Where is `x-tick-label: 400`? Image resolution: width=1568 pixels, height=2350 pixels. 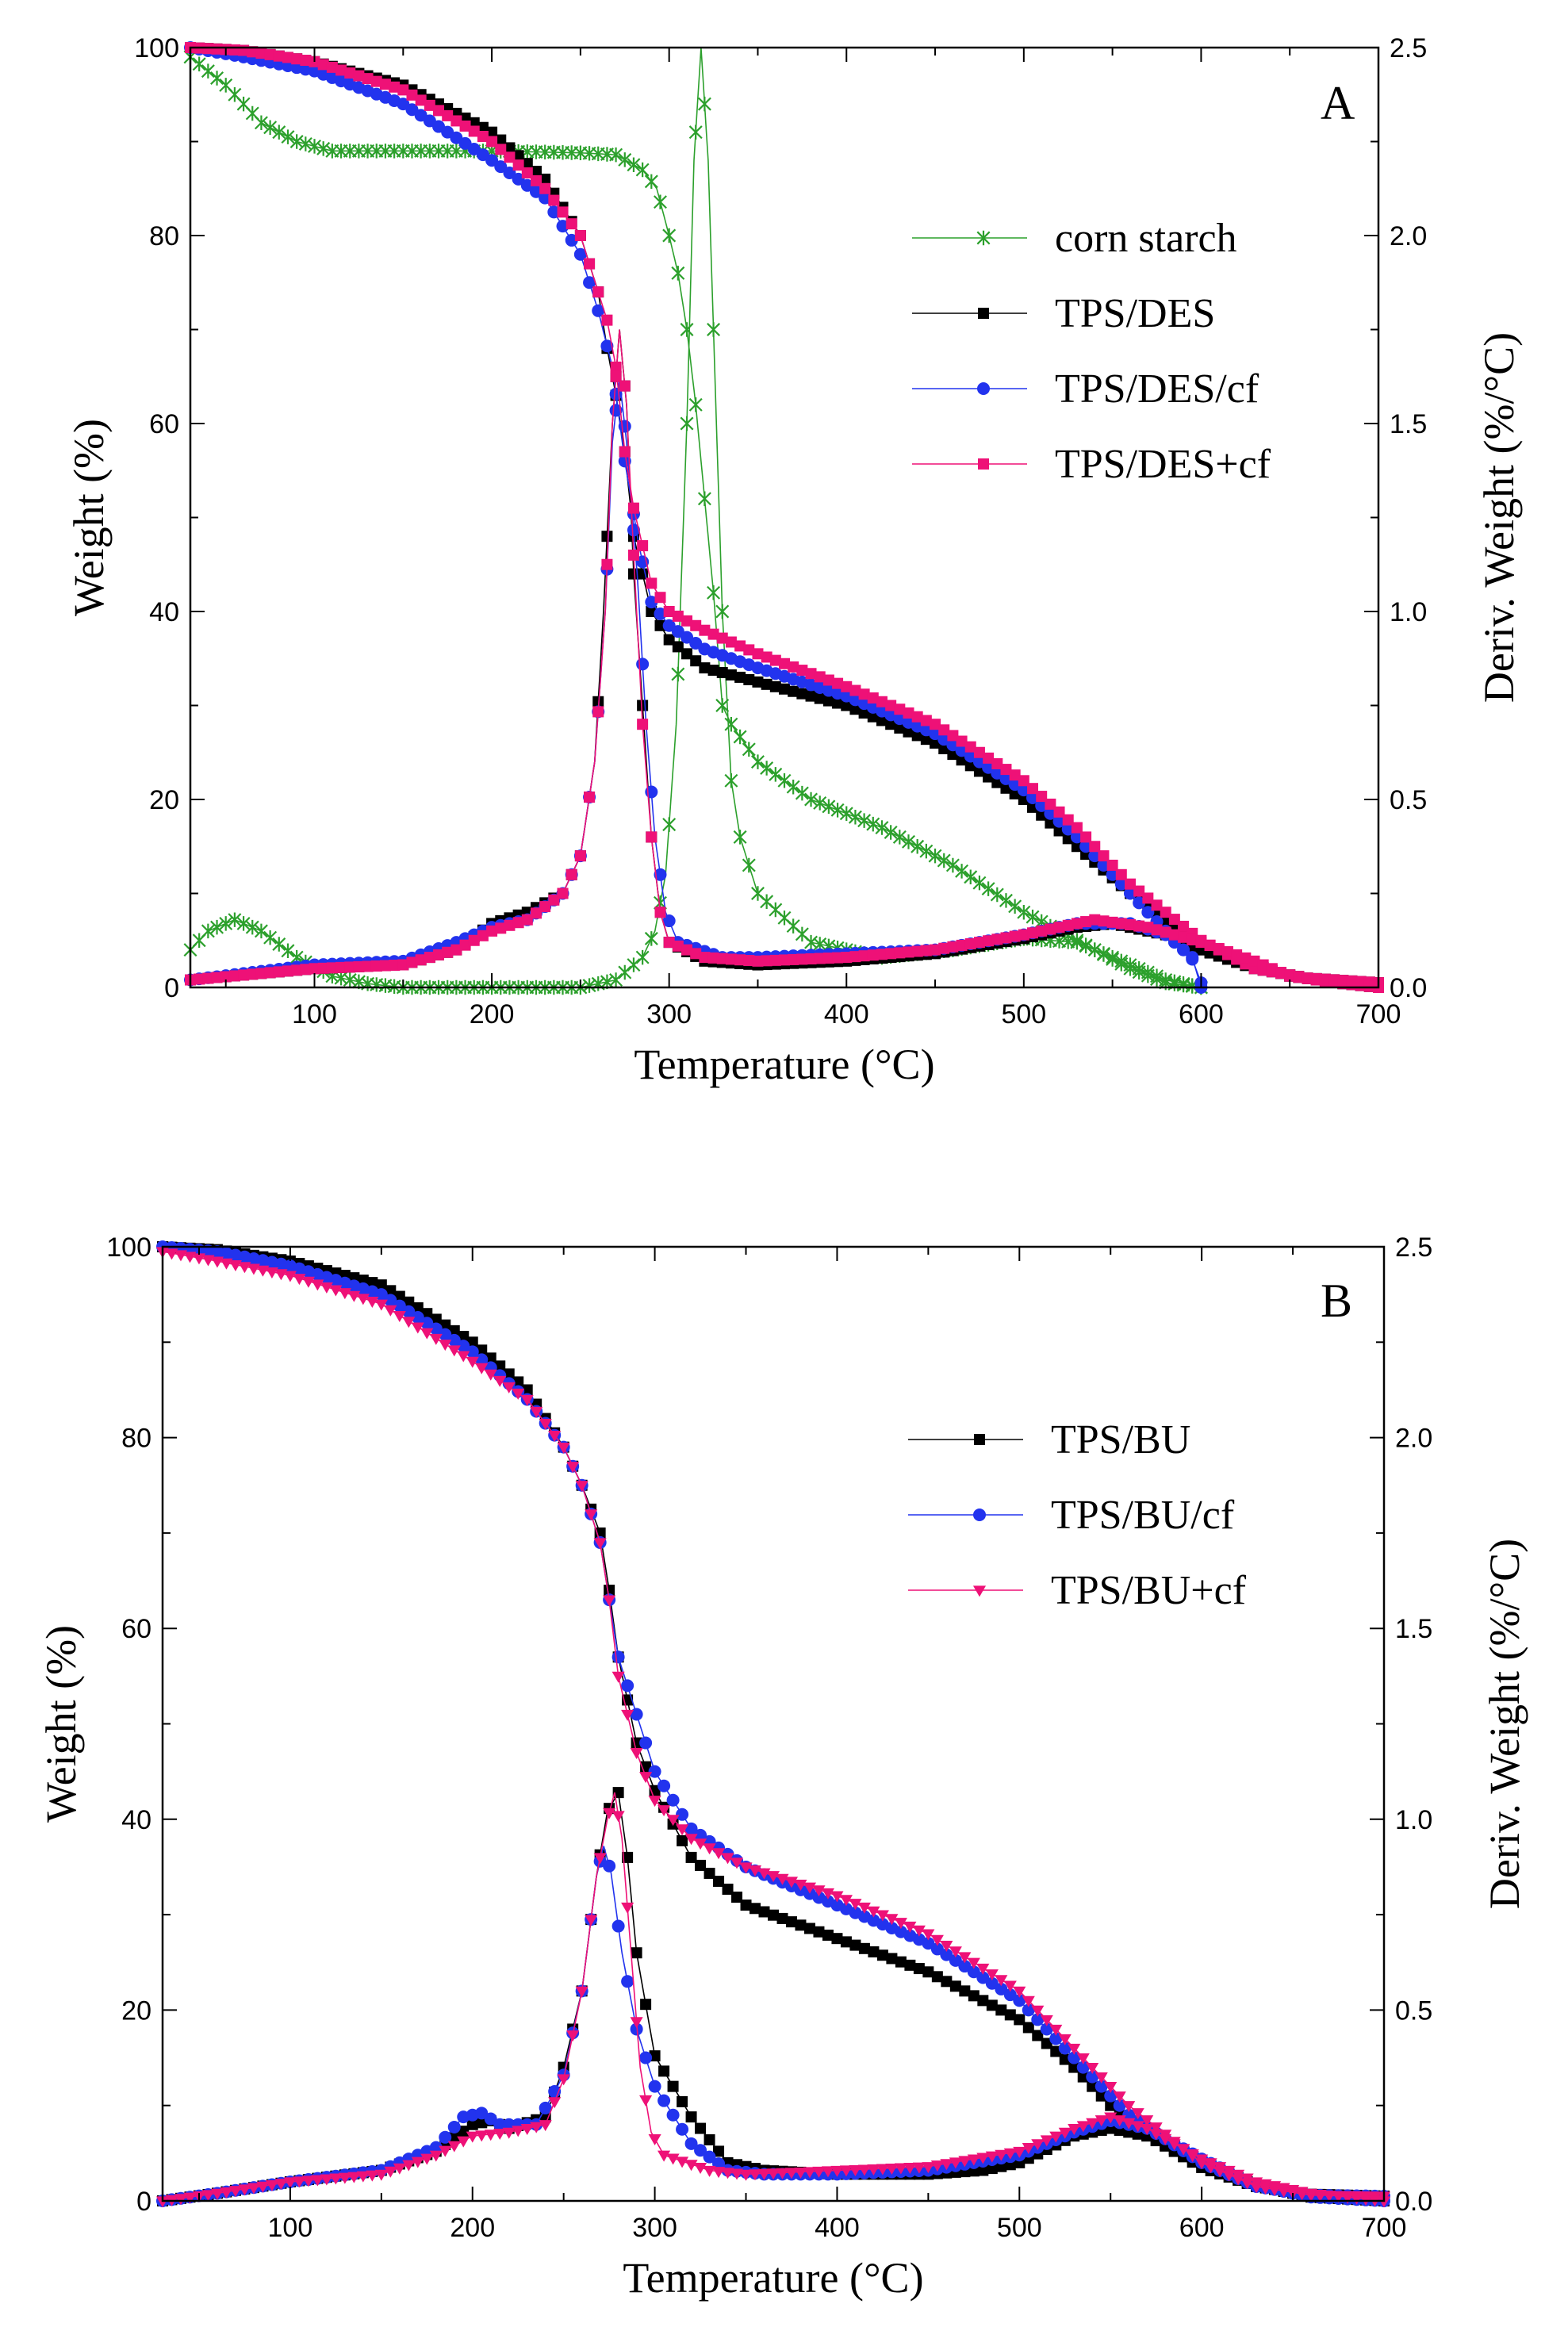 x-tick-label: 400 is located at coordinates (837, 2228).